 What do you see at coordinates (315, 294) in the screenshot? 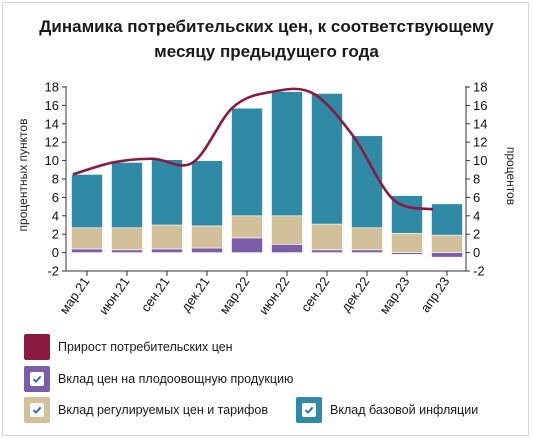
I see `x-tick-label: сен.22` at bounding box center [315, 294].